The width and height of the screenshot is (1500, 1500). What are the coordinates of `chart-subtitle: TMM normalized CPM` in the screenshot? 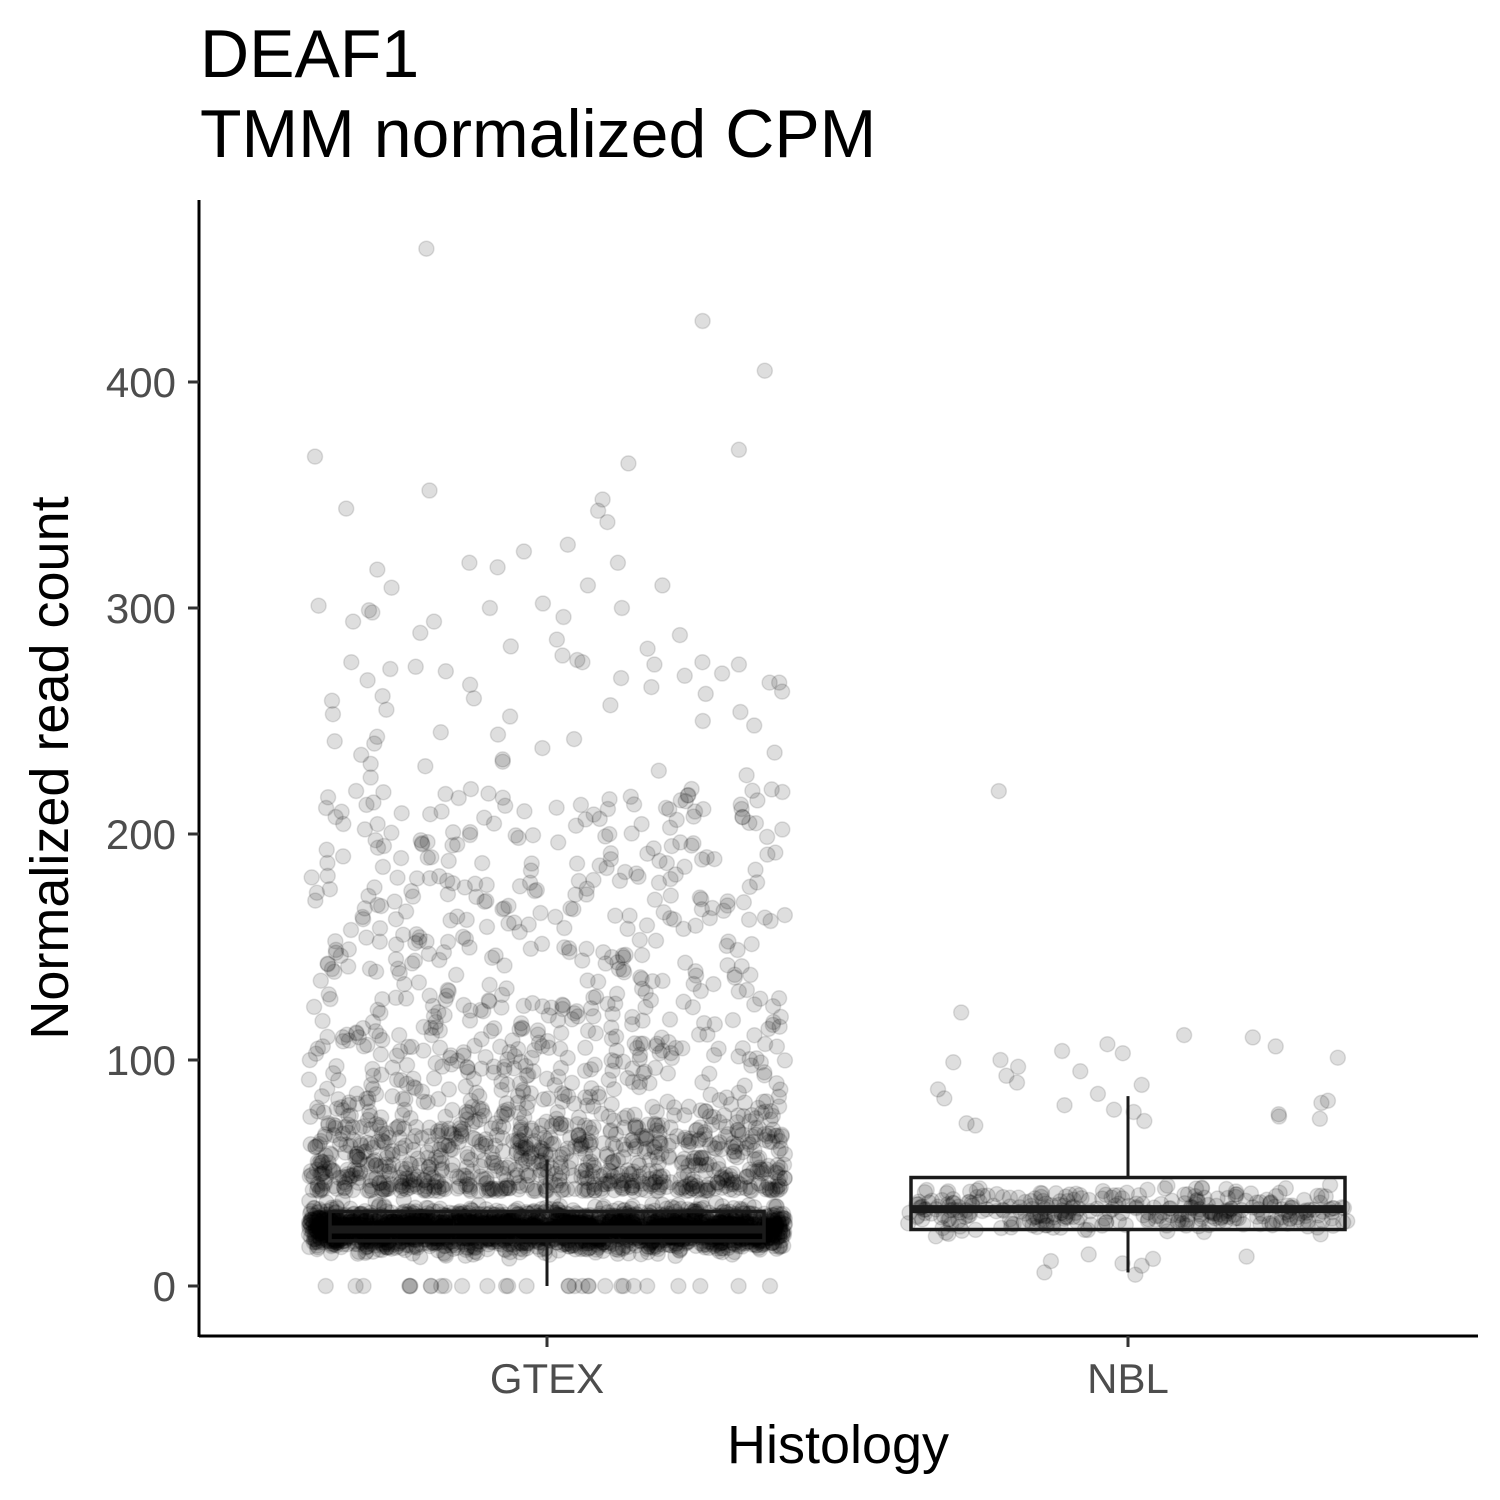 It's located at (538, 134).